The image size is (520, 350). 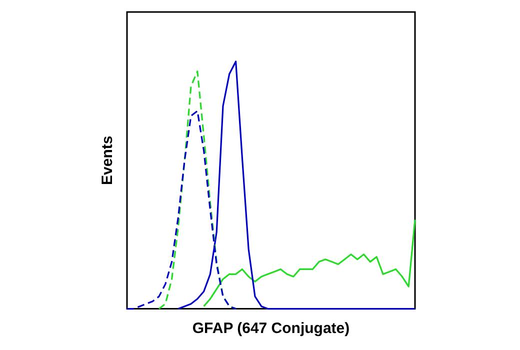 What do you see at coordinates (271, 329) in the screenshot?
I see `x-axis-title: GFAP (647 Conjugate)` at bounding box center [271, 329].